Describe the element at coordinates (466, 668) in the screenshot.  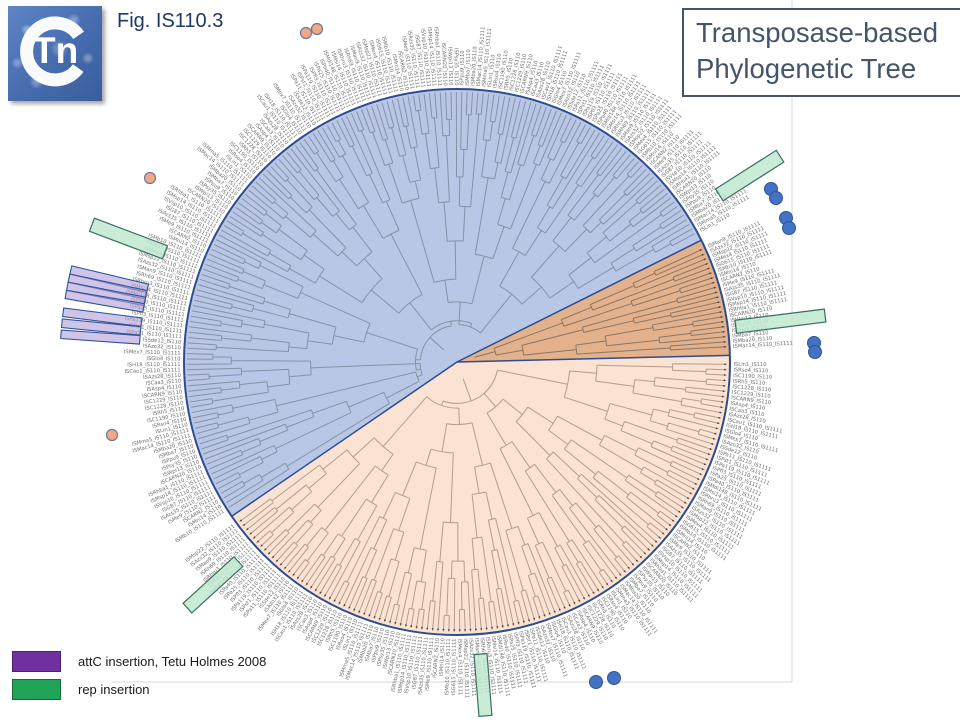
I see `leaf-label: ISMsp22_IS110_IS1111` at that location.